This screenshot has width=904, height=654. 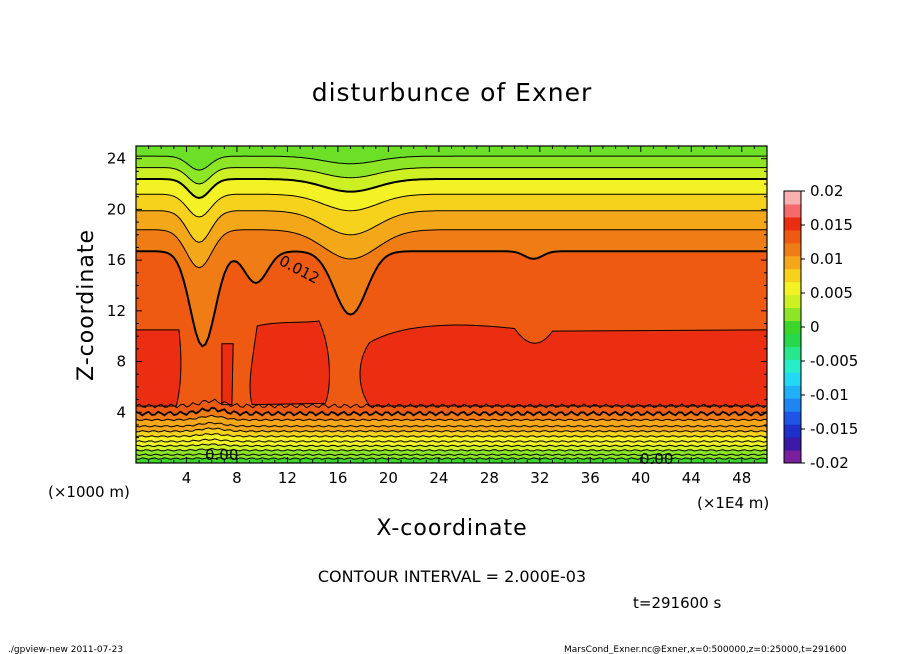 What do you see at coordinates (221, 455) in the screenshot?
I see `contour-label-000-left: 0.00` at bounding box center [221, 455].